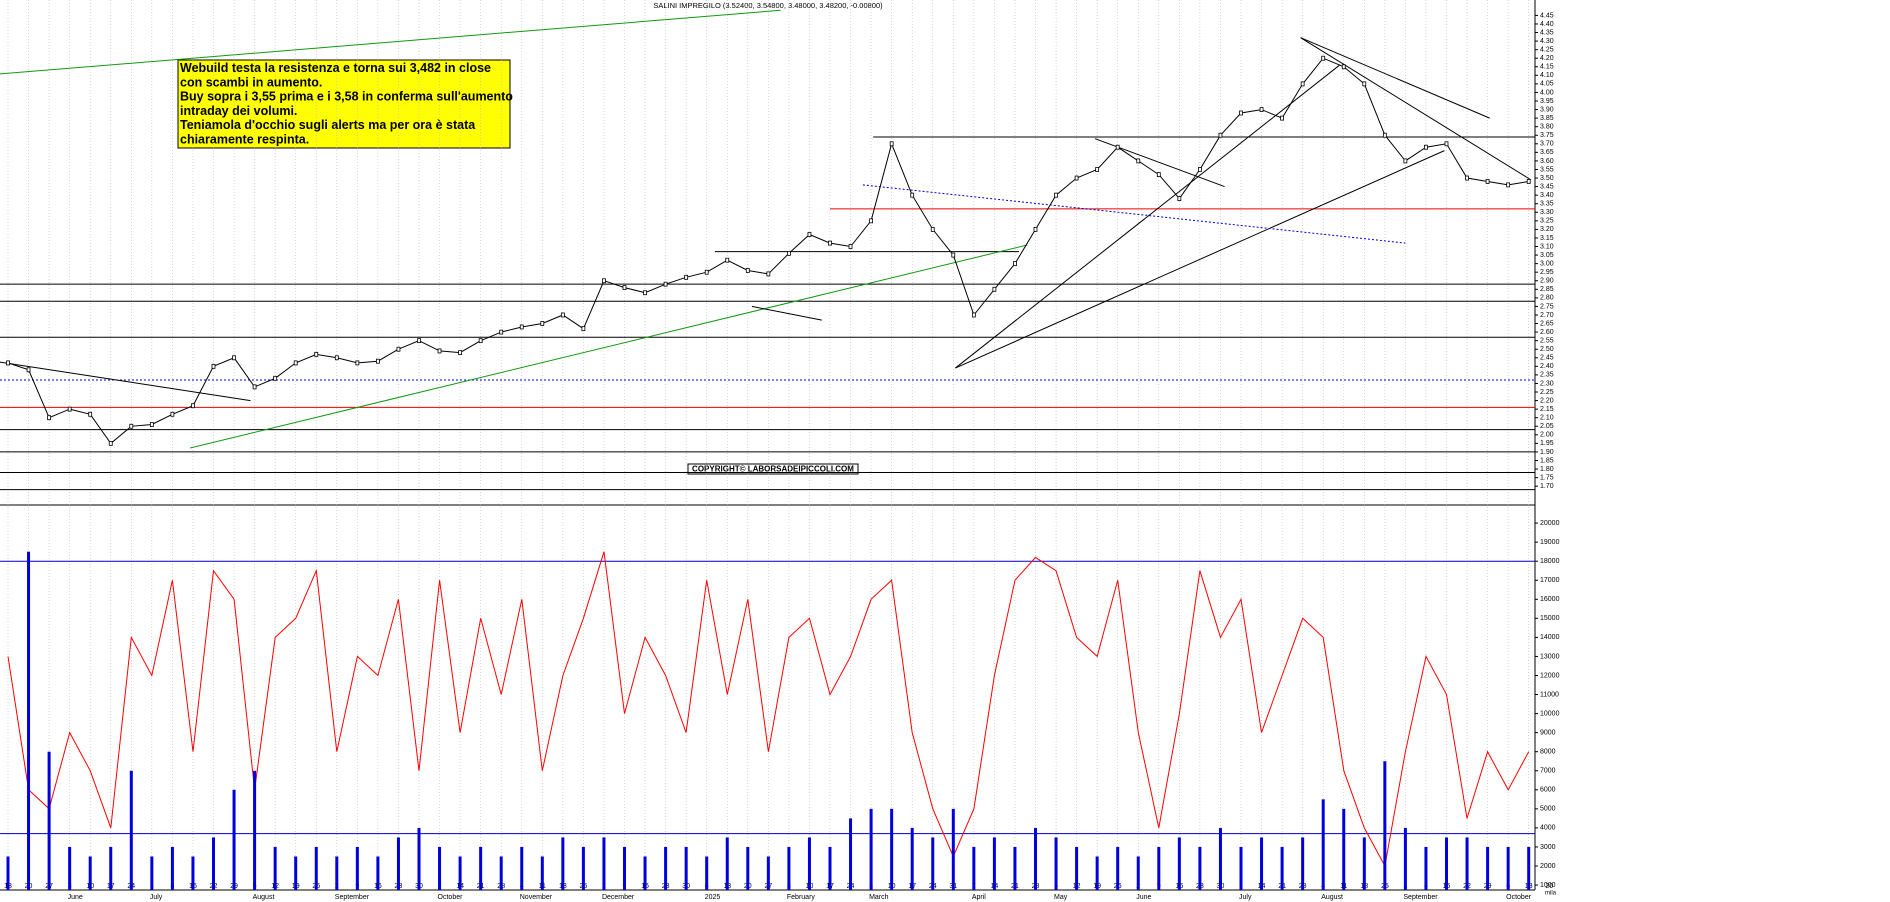  What do you see at coordinates (1547, 332) in the screenshot?
I see `y-tick-label: 2.60` at bounding box center [1547, 332].